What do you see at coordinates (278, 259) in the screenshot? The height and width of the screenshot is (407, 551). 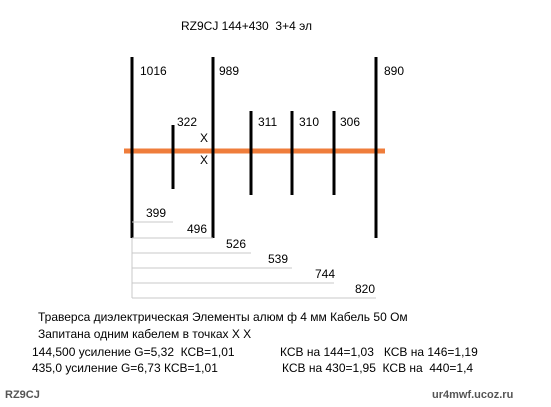 I see `spacing-label: 539` at bounding box center [278, 259].